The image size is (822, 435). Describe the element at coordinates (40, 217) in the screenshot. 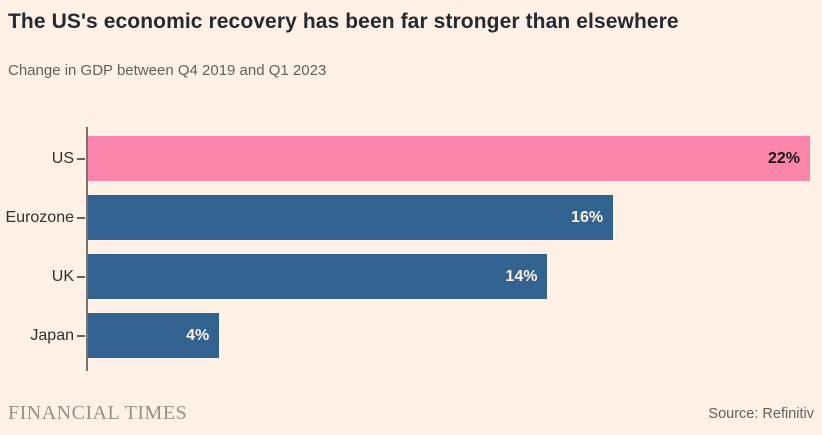

I see `category-label: Eurozone` at that location.